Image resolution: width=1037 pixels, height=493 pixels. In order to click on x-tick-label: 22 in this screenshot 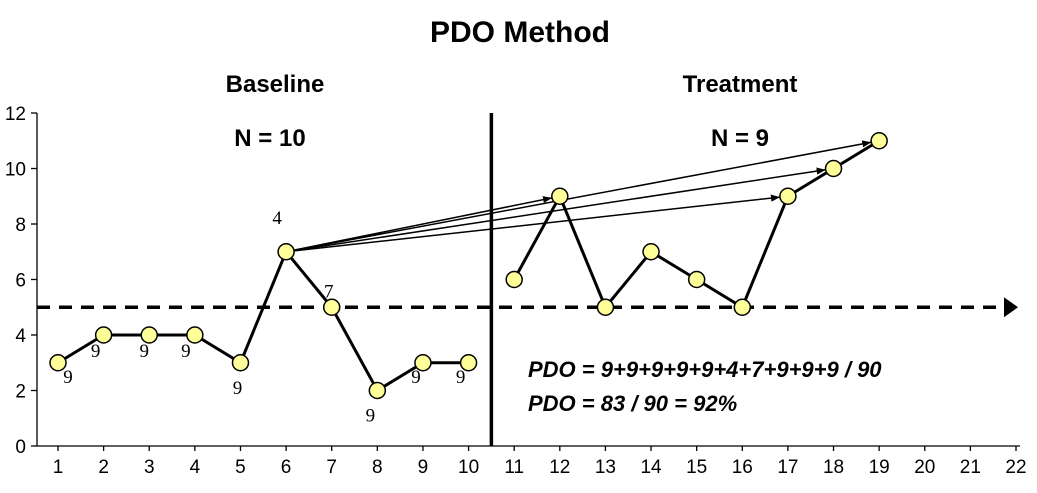, I will do `click(1015, 467)`.